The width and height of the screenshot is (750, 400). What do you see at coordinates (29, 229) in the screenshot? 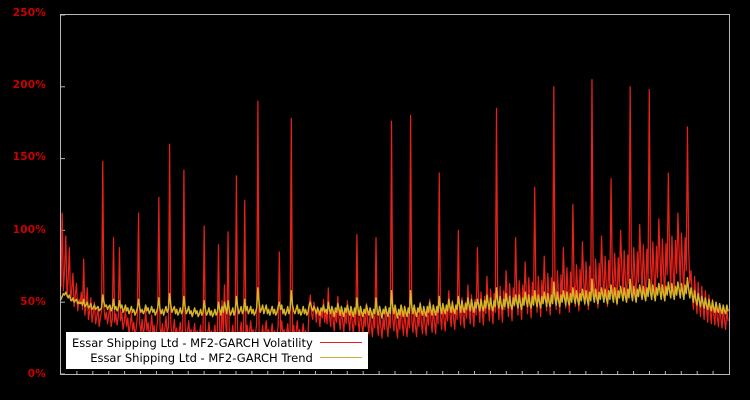
I see `y-tick-label: 100%` at bounding box center [29, 229].